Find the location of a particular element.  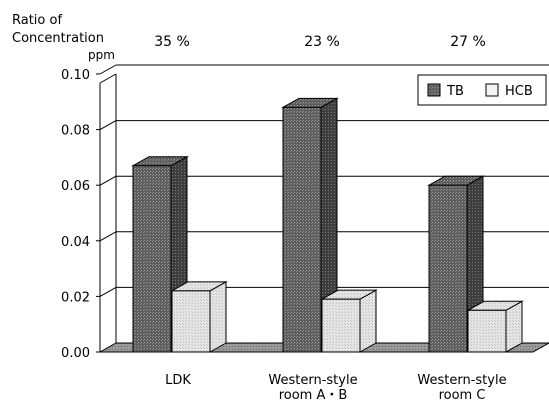

y-tick-label: 0.04 is located at coordinates (75, 242).